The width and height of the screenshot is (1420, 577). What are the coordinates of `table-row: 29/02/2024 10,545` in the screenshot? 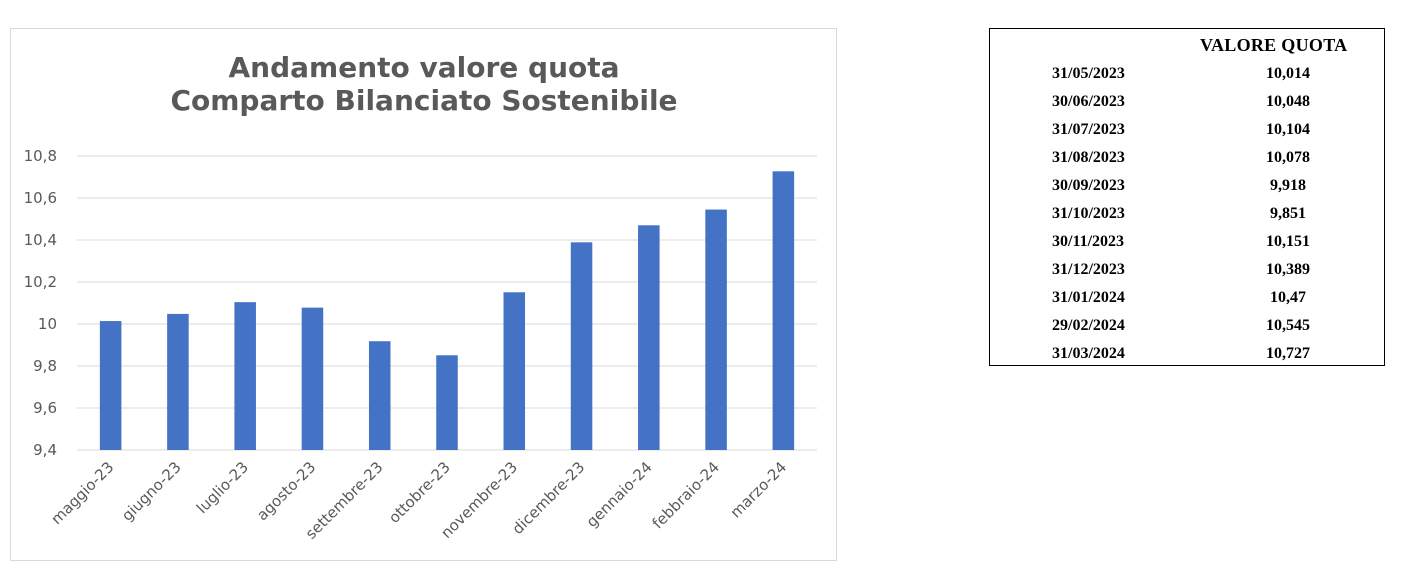 It's located at (1187, 331).